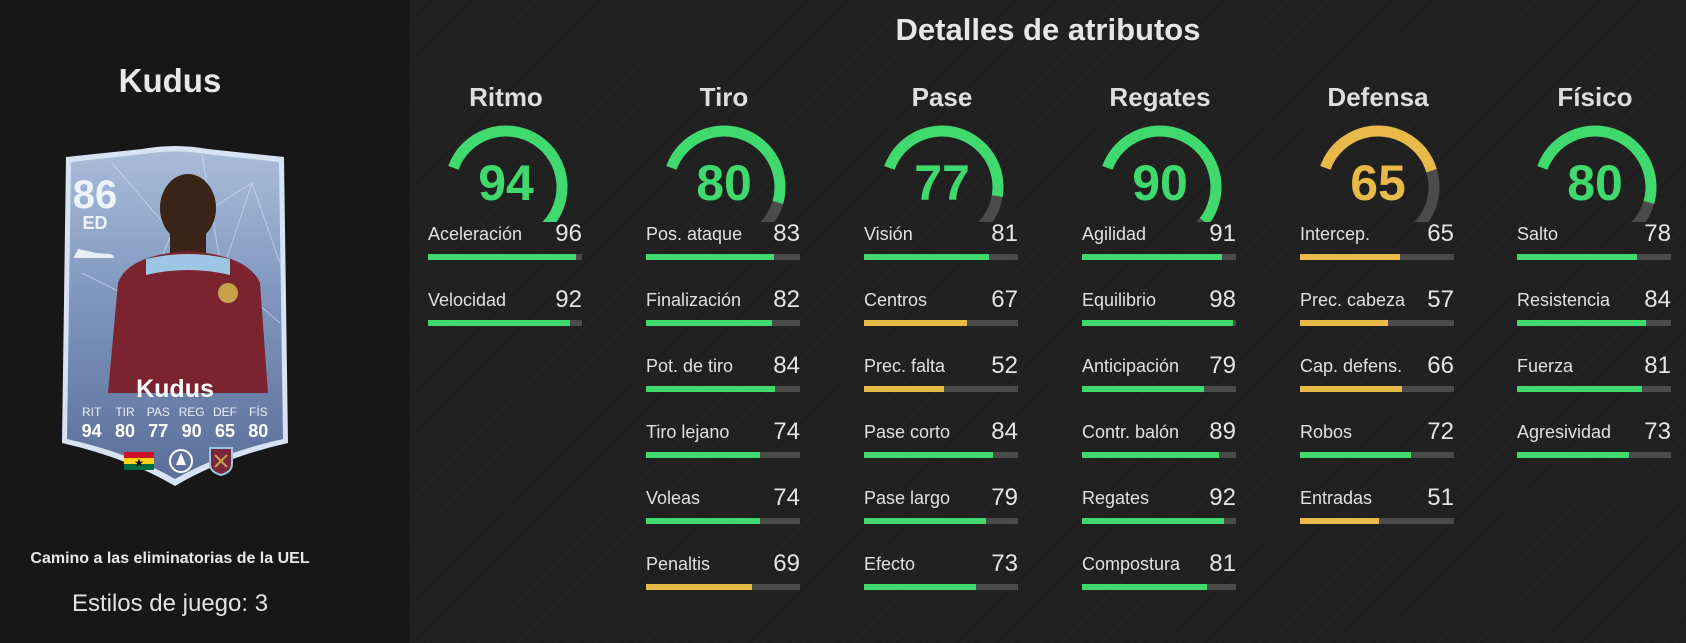 The width and height of the screenshot is (1686, 643). Describe the element at coordinates (1222, 233) in the screenshot. I see `stat-value: 91` at that location.